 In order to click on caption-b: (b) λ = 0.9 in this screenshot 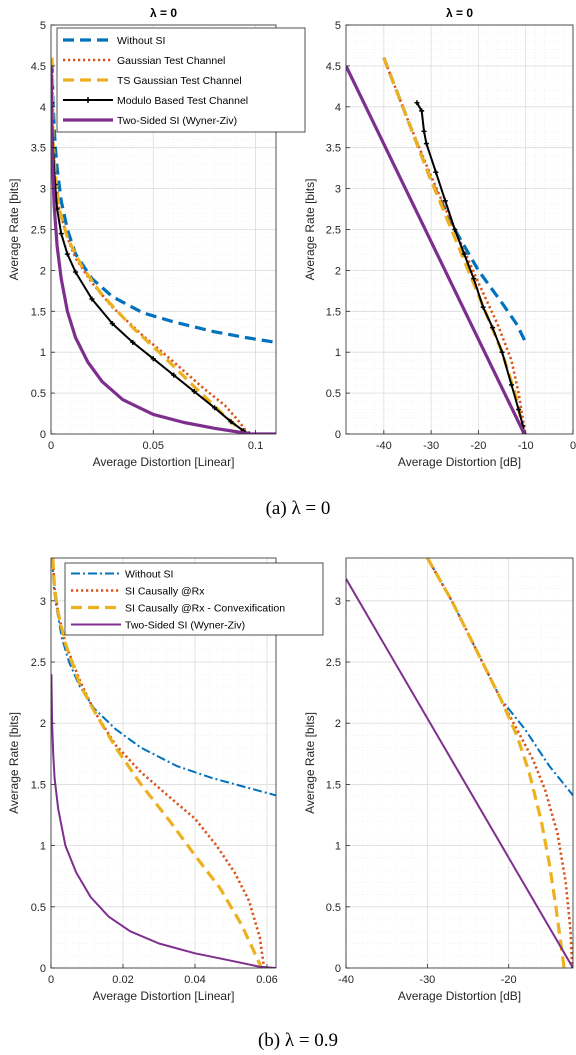, I will do `click(298, 1040)`.